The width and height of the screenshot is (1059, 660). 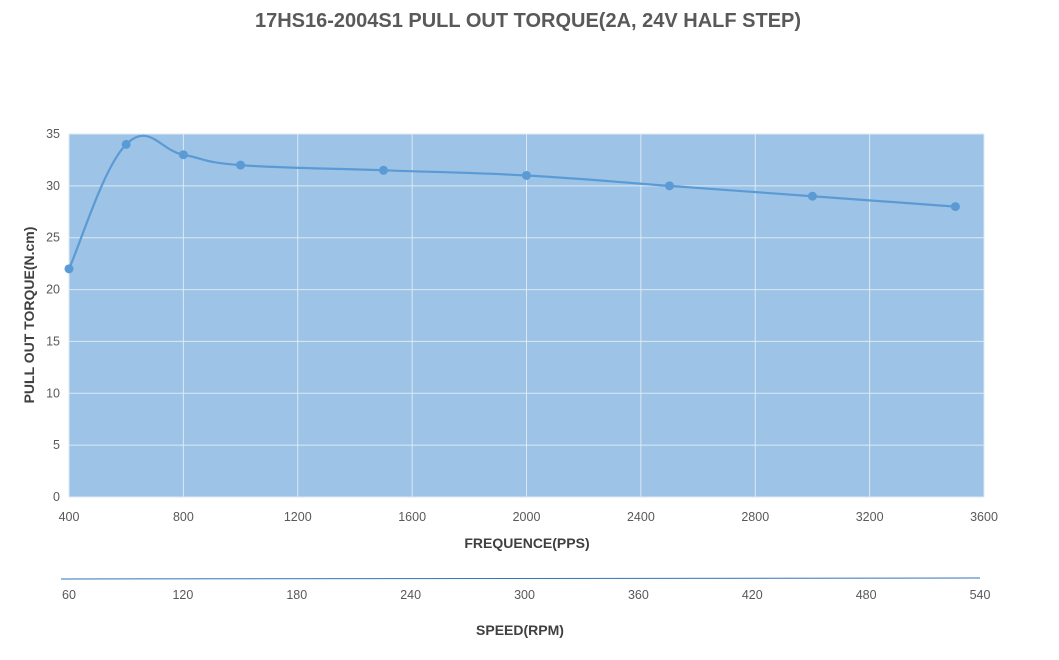 I want to click on secondary-axis-line, so click(x=520, y=578).